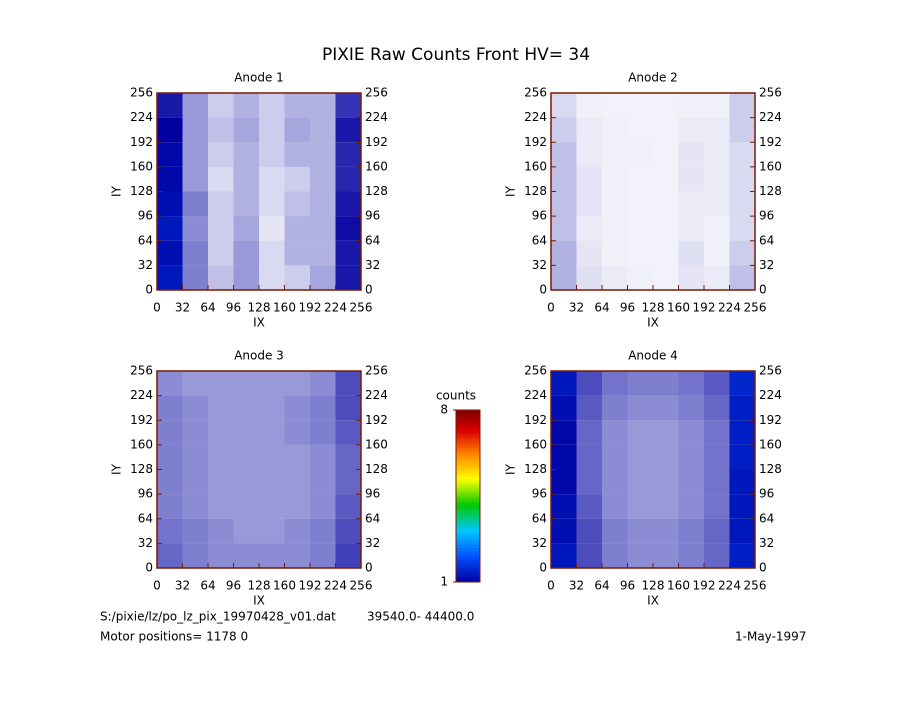 The width and height of the screenshot is (913, 705). Describe the element at coordinates (653, 356) in the screenshot. I see `panel-title: Anode 4` at that location.